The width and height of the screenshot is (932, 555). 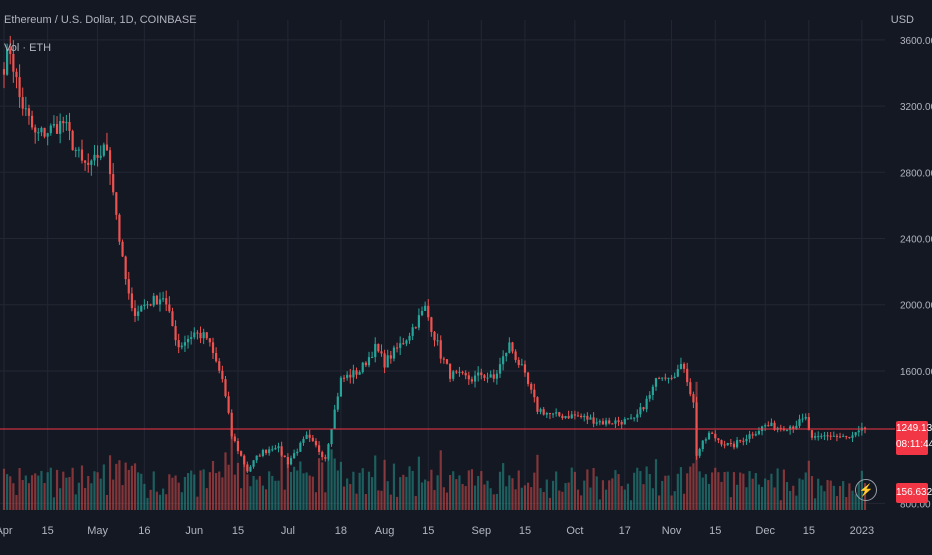 I want to click on x-tick-label: Jun, so click(x=194, y=531).